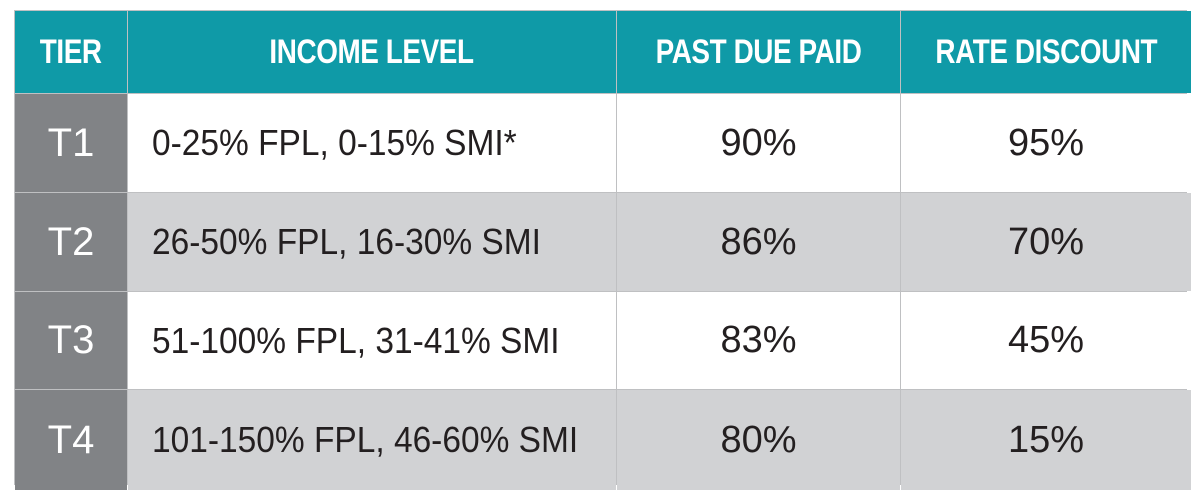 This screenshot has height=501, width=1200. What do you see at coordinates (758, 440) in the screenshot?
I see `past-due-paid-cell: 80%` at bounding box center [758, 440].